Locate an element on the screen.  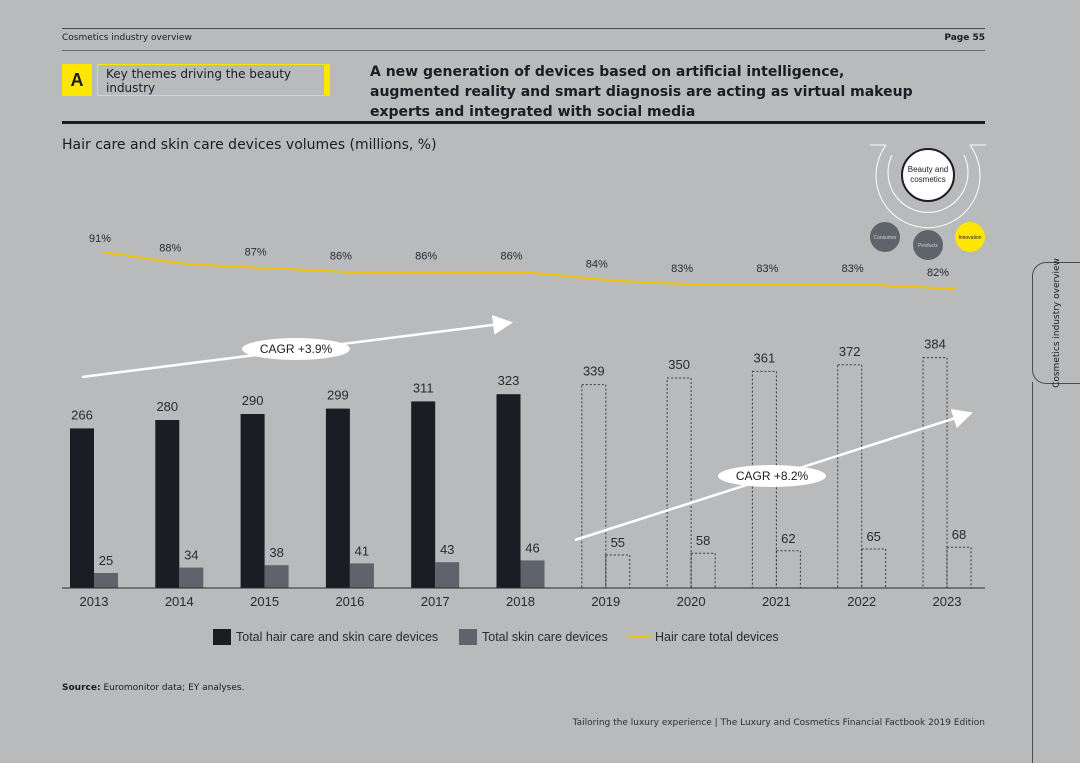
line-layer is located at coordinates (529, 270).